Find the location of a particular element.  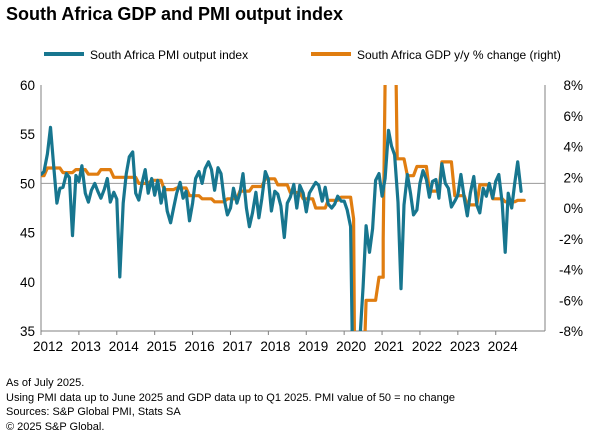

right-y-tick-label: -6% is located at coordinates (571, 300).